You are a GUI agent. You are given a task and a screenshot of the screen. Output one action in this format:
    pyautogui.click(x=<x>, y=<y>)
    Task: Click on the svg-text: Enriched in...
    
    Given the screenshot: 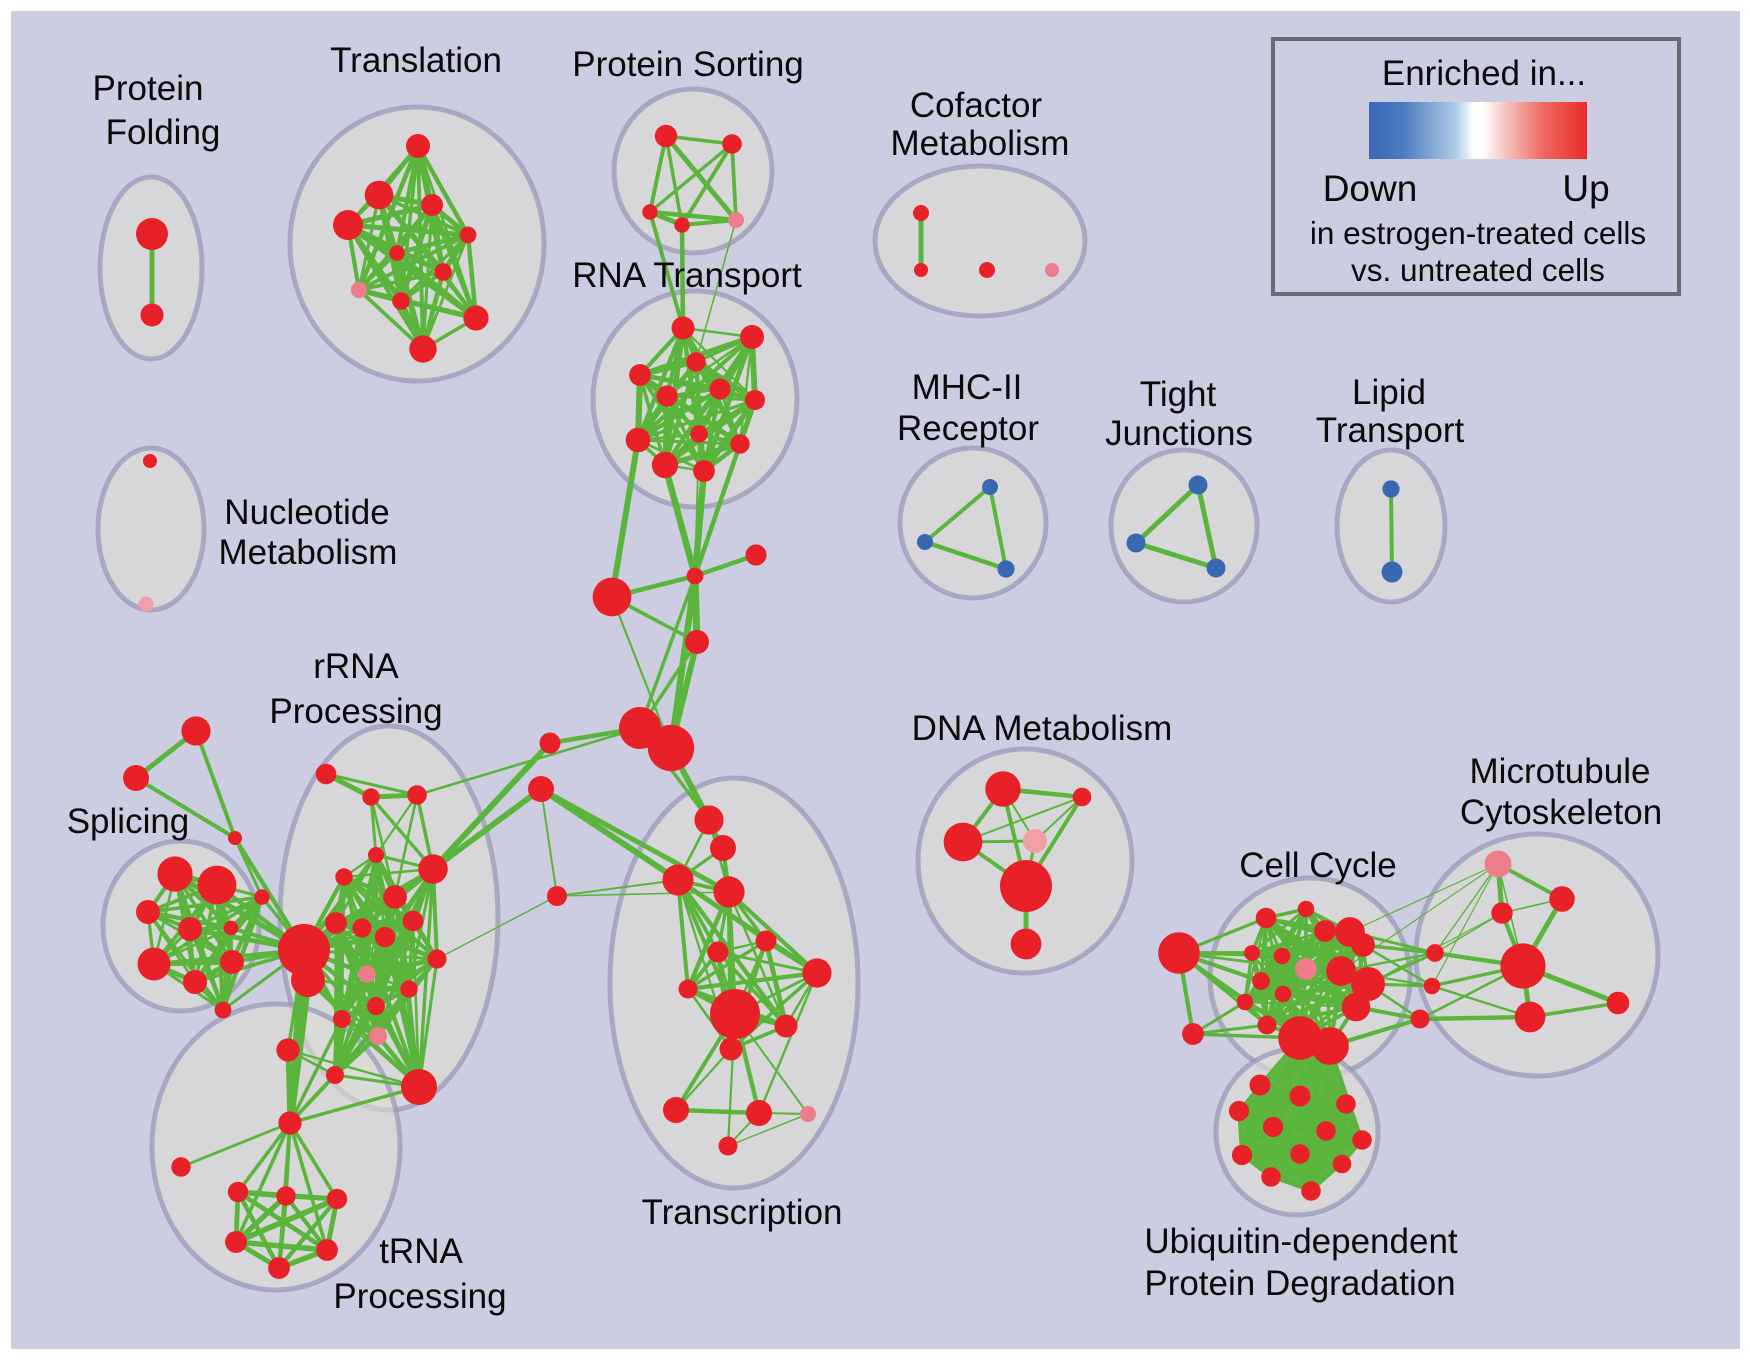 What is the action you would take?
    pyautogui.click(x=1484, y=73)
    